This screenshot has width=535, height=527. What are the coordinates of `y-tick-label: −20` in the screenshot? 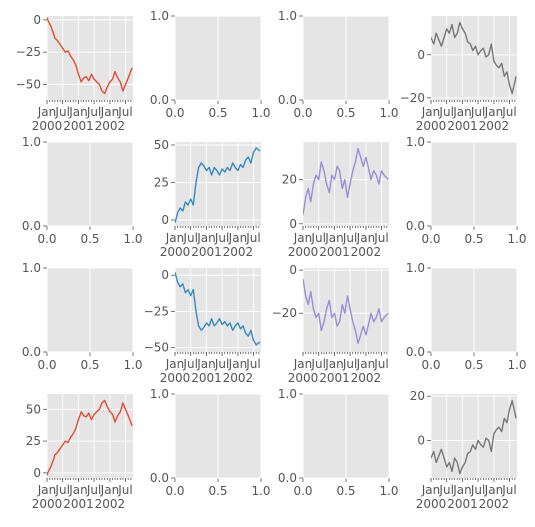 It's located at (284, 313).